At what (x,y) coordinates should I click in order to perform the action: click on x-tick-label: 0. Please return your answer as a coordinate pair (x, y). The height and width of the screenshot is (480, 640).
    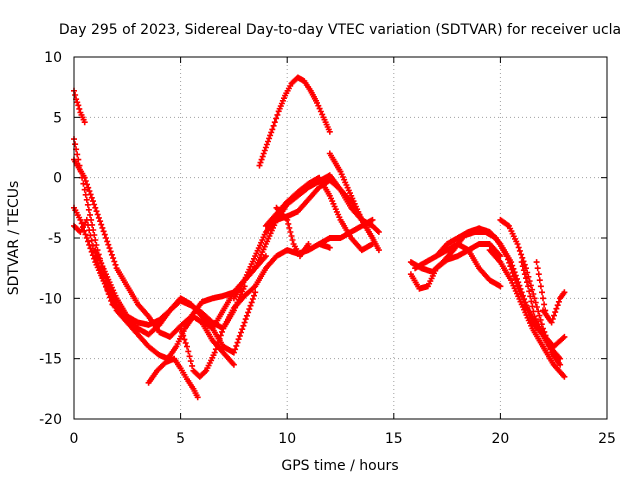
    Looking at the image, I should click on (74, 439).